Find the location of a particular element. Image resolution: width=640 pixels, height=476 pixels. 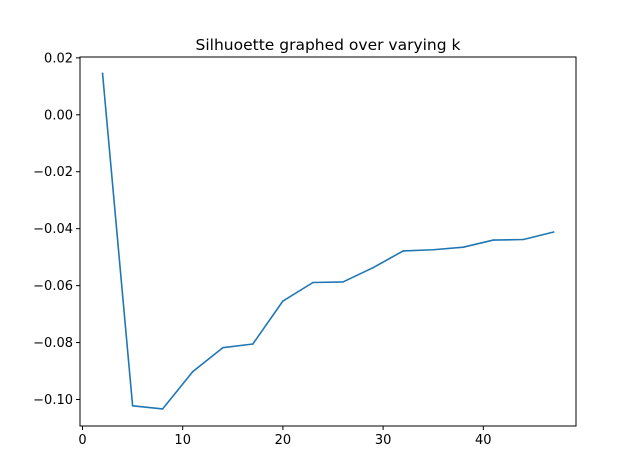

y-axis: 0.02 0.00 −0.02 −0.04 −0.06 −0.08 −0.10 is located at coordinates (56, 229).